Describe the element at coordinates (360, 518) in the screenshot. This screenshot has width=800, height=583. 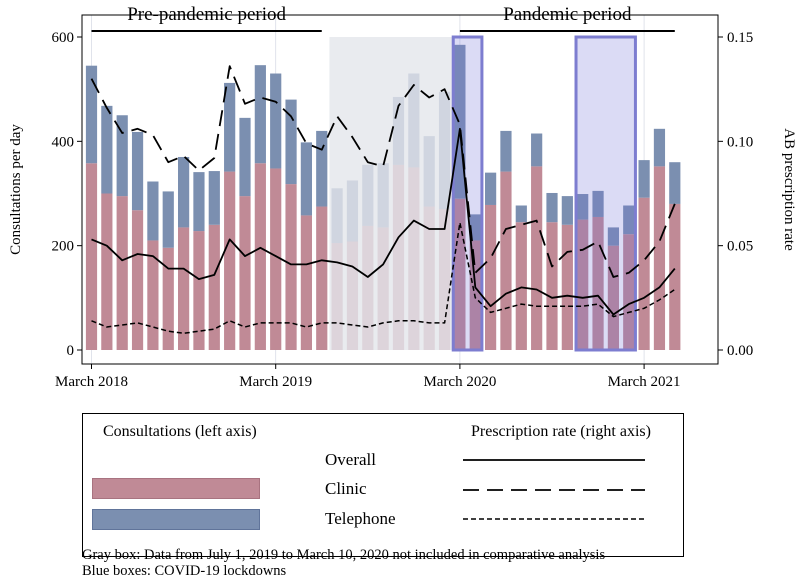
I see `legend-telephone-label: Telephone` at that location.